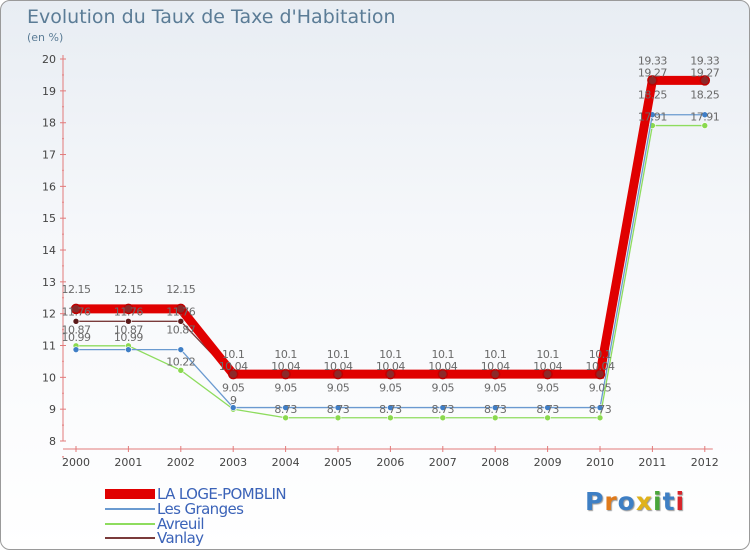 The height and width of the screenshot is (550, 750). I want to click on y-tick-label: 15, so click(49, 218).